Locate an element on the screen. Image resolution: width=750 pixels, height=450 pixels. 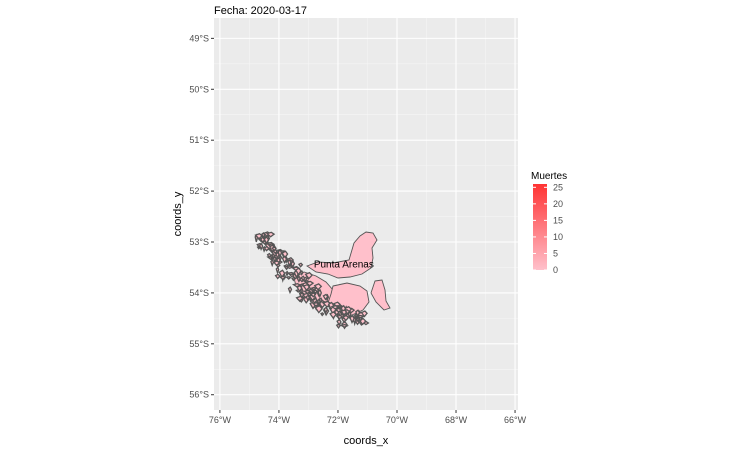
legend-title: Muertes is located at coordinates (549, 176).